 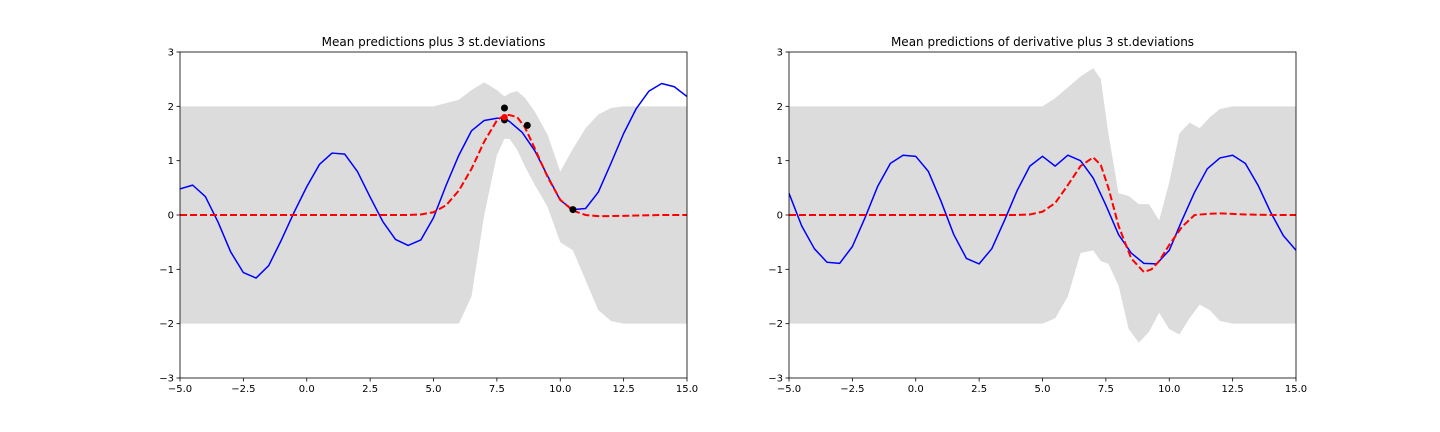 I want to click on right-y-tick-label: −2, so click(x=775, y=324).